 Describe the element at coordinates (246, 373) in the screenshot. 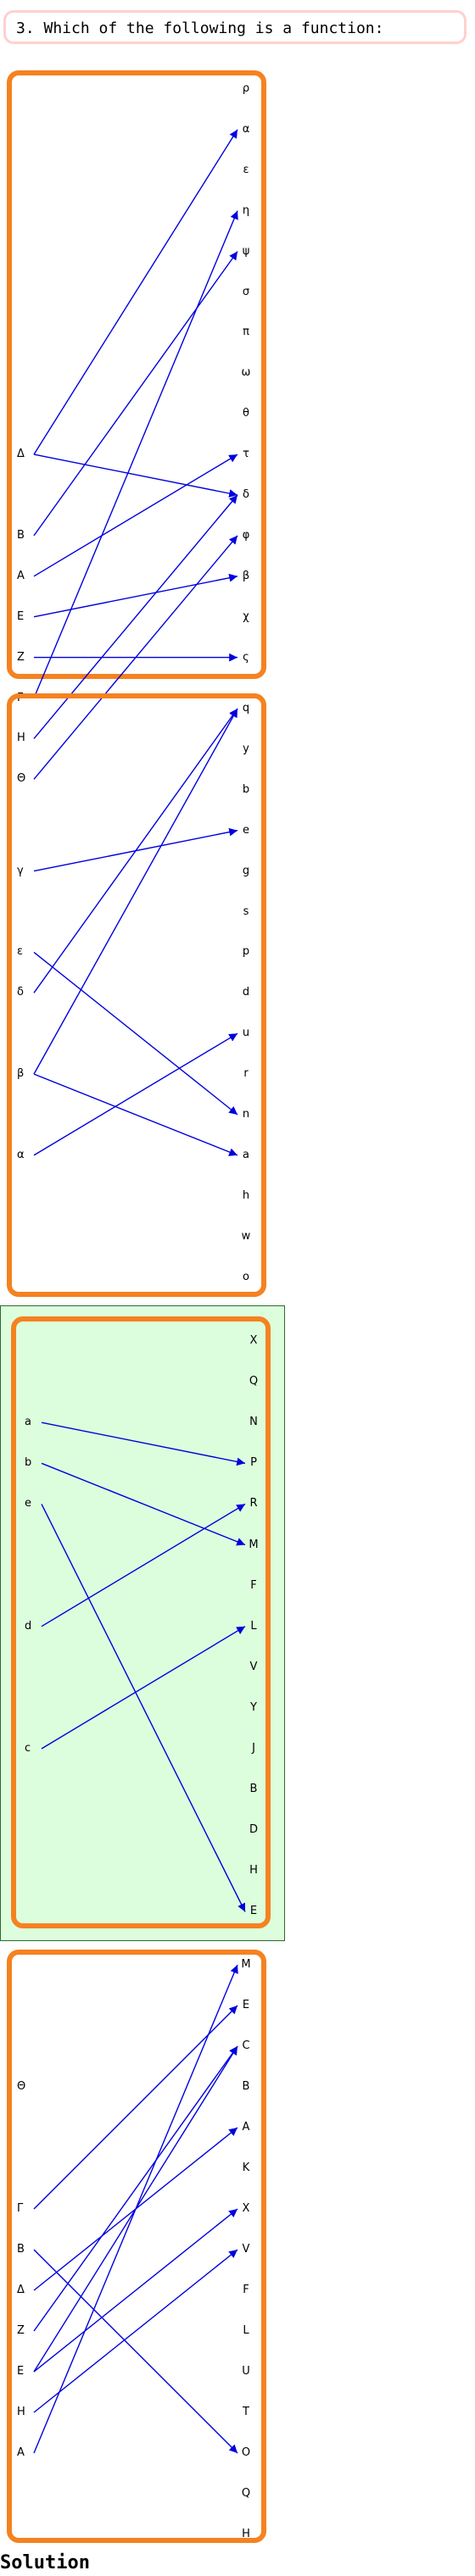

I see `codomain-element: ω` at that location.